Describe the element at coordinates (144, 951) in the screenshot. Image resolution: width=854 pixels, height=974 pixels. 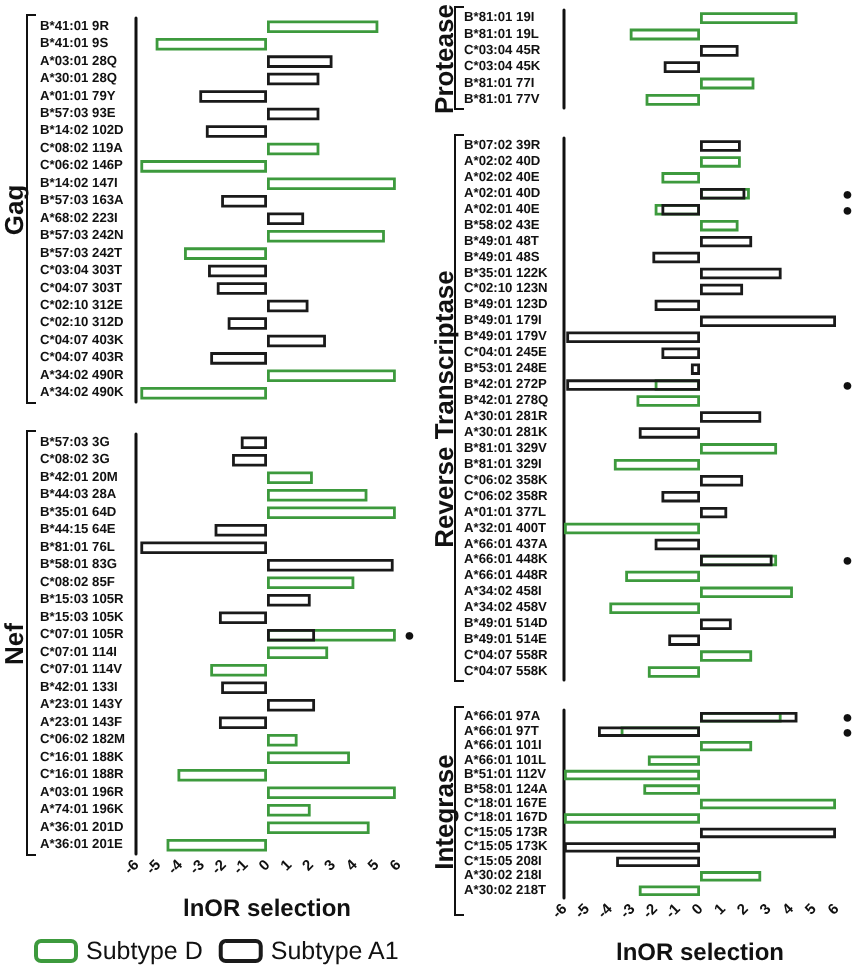
I see `legend-label: Subtype D` at that location.